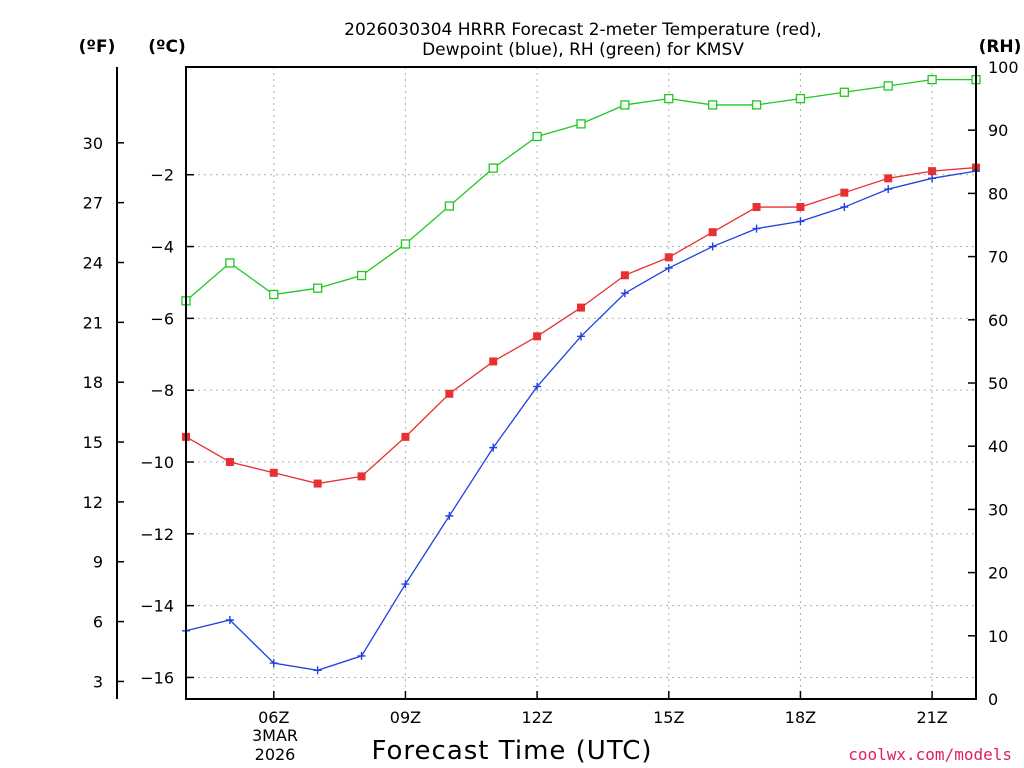 The image size is (1024, 768). Describe the element at coordinates (93, 263) in the screenshot. I see `fahrenheit-tick-label: 24` at that location.